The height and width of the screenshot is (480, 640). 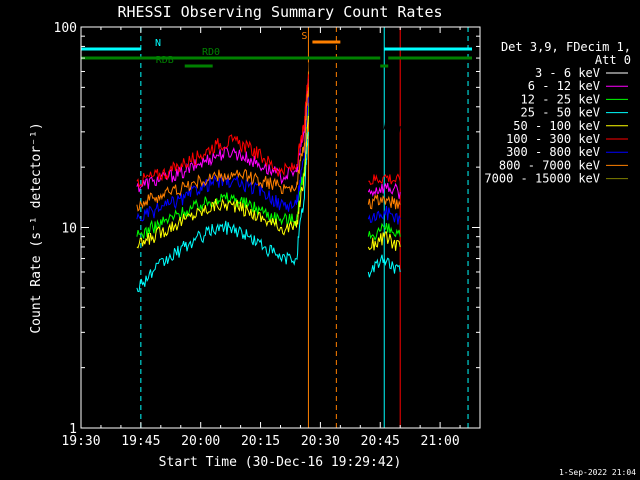 I want to click on legend-label-3: 25 - 50 keV, so click(x=560, y=113).